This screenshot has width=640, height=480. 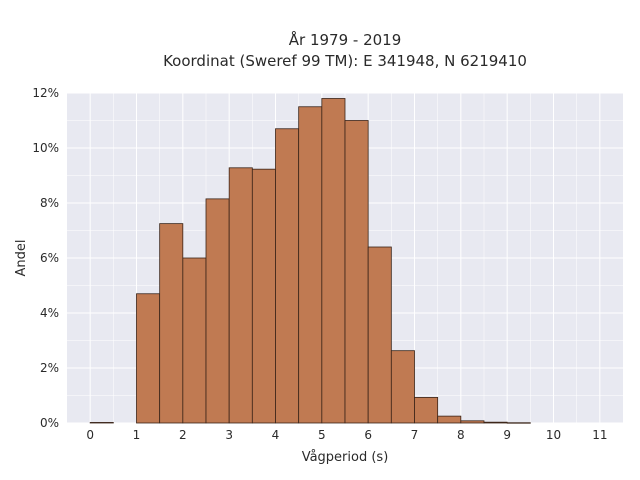 What do you see at coordinates (21, 258) in the screenshot?
I see `y-axis-label: Andel` at bounding box center [21, 258].